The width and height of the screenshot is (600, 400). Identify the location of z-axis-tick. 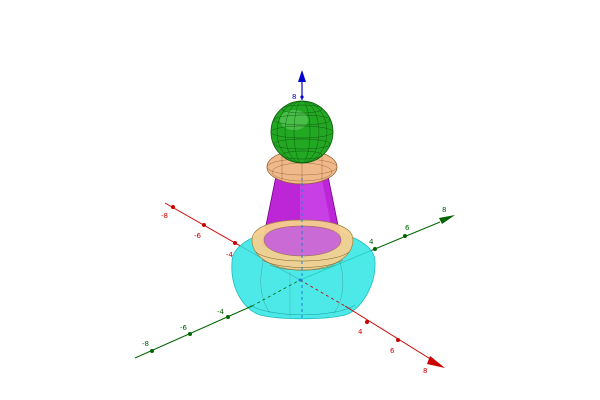
(302, 97).